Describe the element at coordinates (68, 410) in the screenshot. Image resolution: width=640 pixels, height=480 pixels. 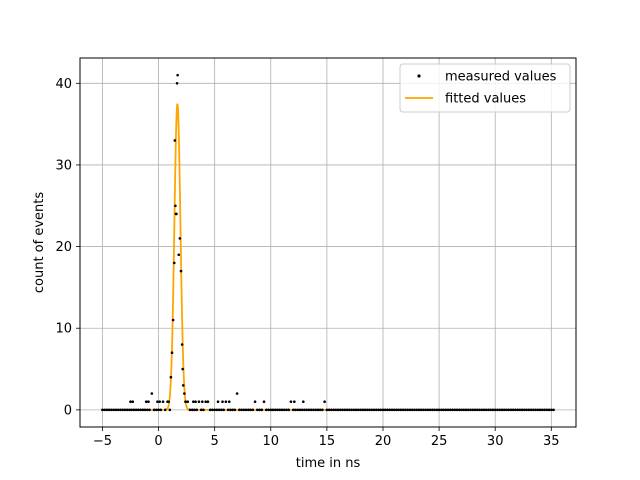
I see `y-tick-label: 0` at that location.